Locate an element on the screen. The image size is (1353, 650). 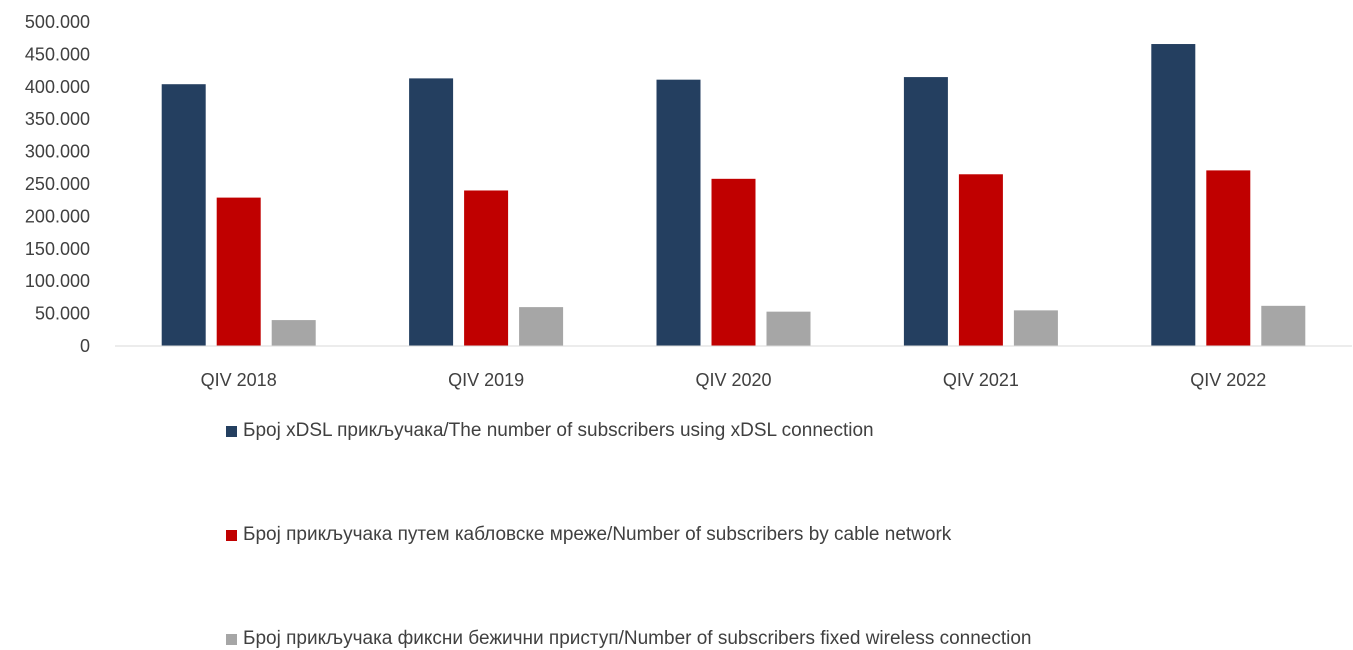
legend-swatch-xdsl is located at coordinates (231, 431).